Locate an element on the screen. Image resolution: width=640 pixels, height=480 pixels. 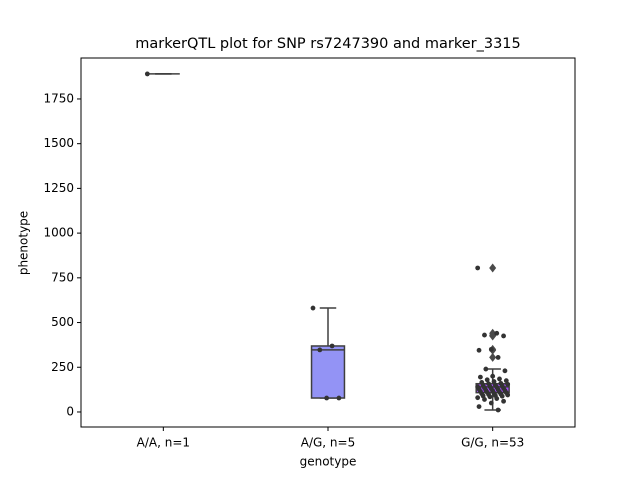
y-tick-label: 750 is located at coordinates (62, 277).